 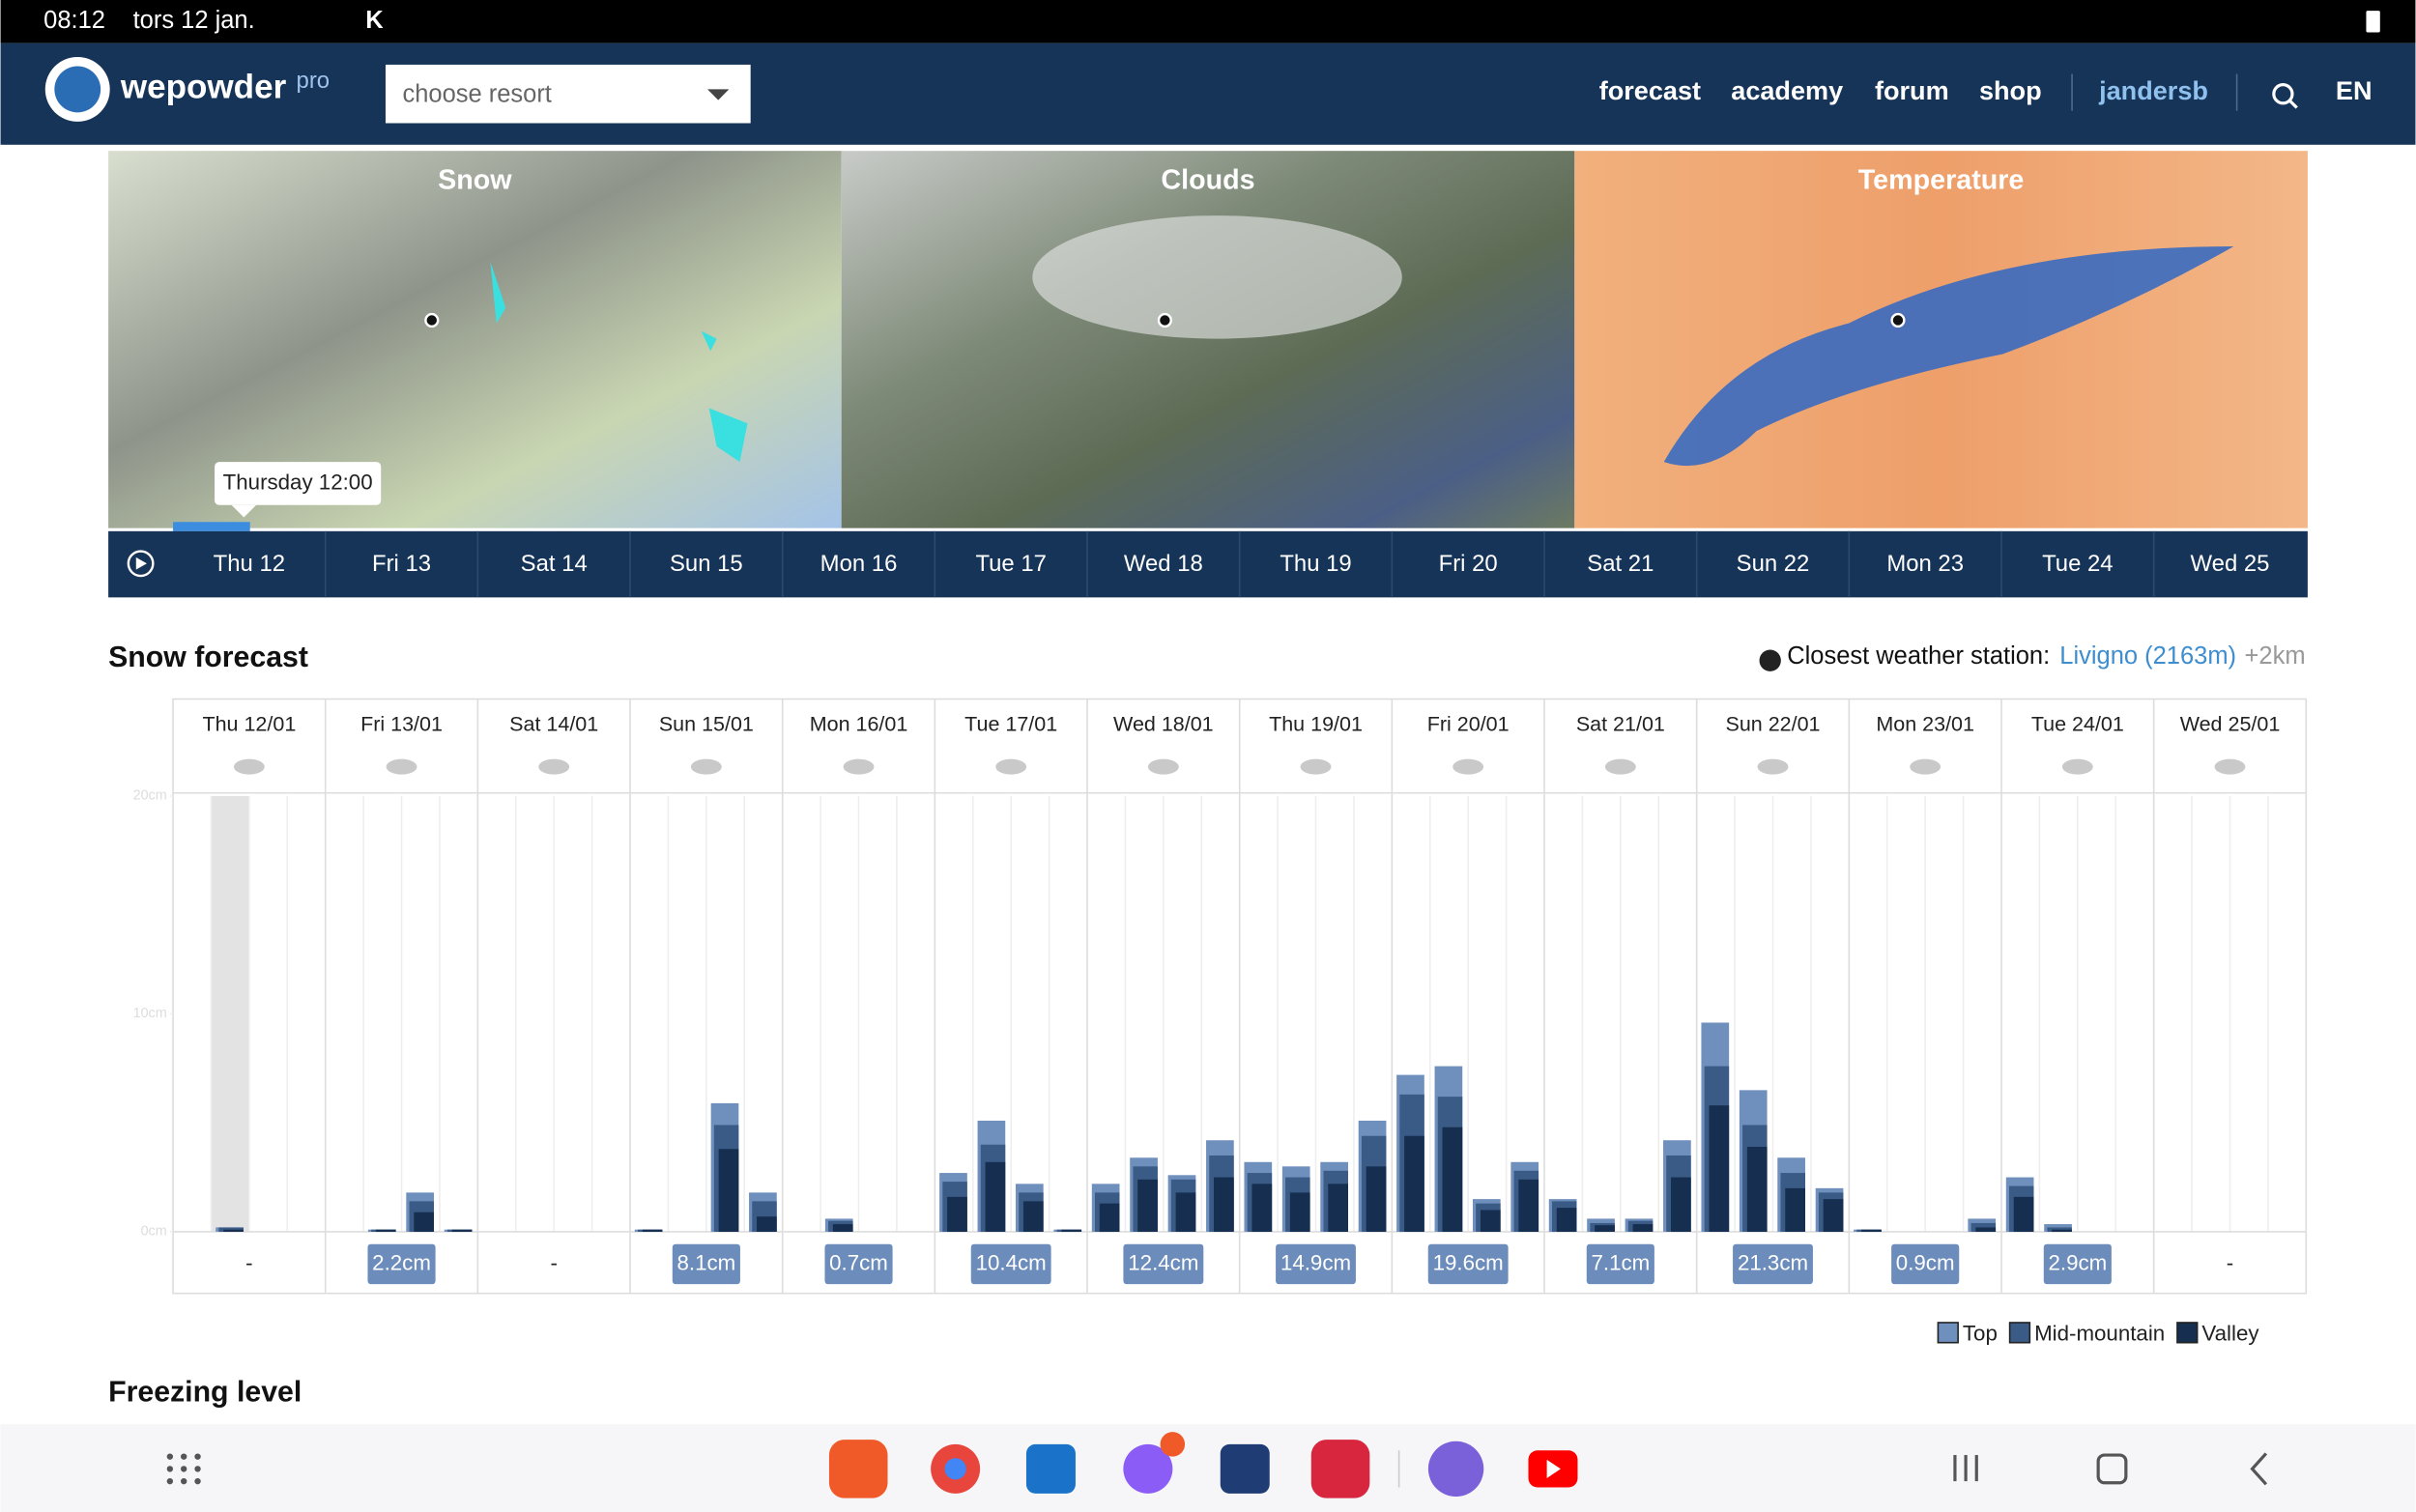 What do you see at coordinates (2259, 1469) in the screenshot?
I see `back-button` at bounding box center [2259, 1469].